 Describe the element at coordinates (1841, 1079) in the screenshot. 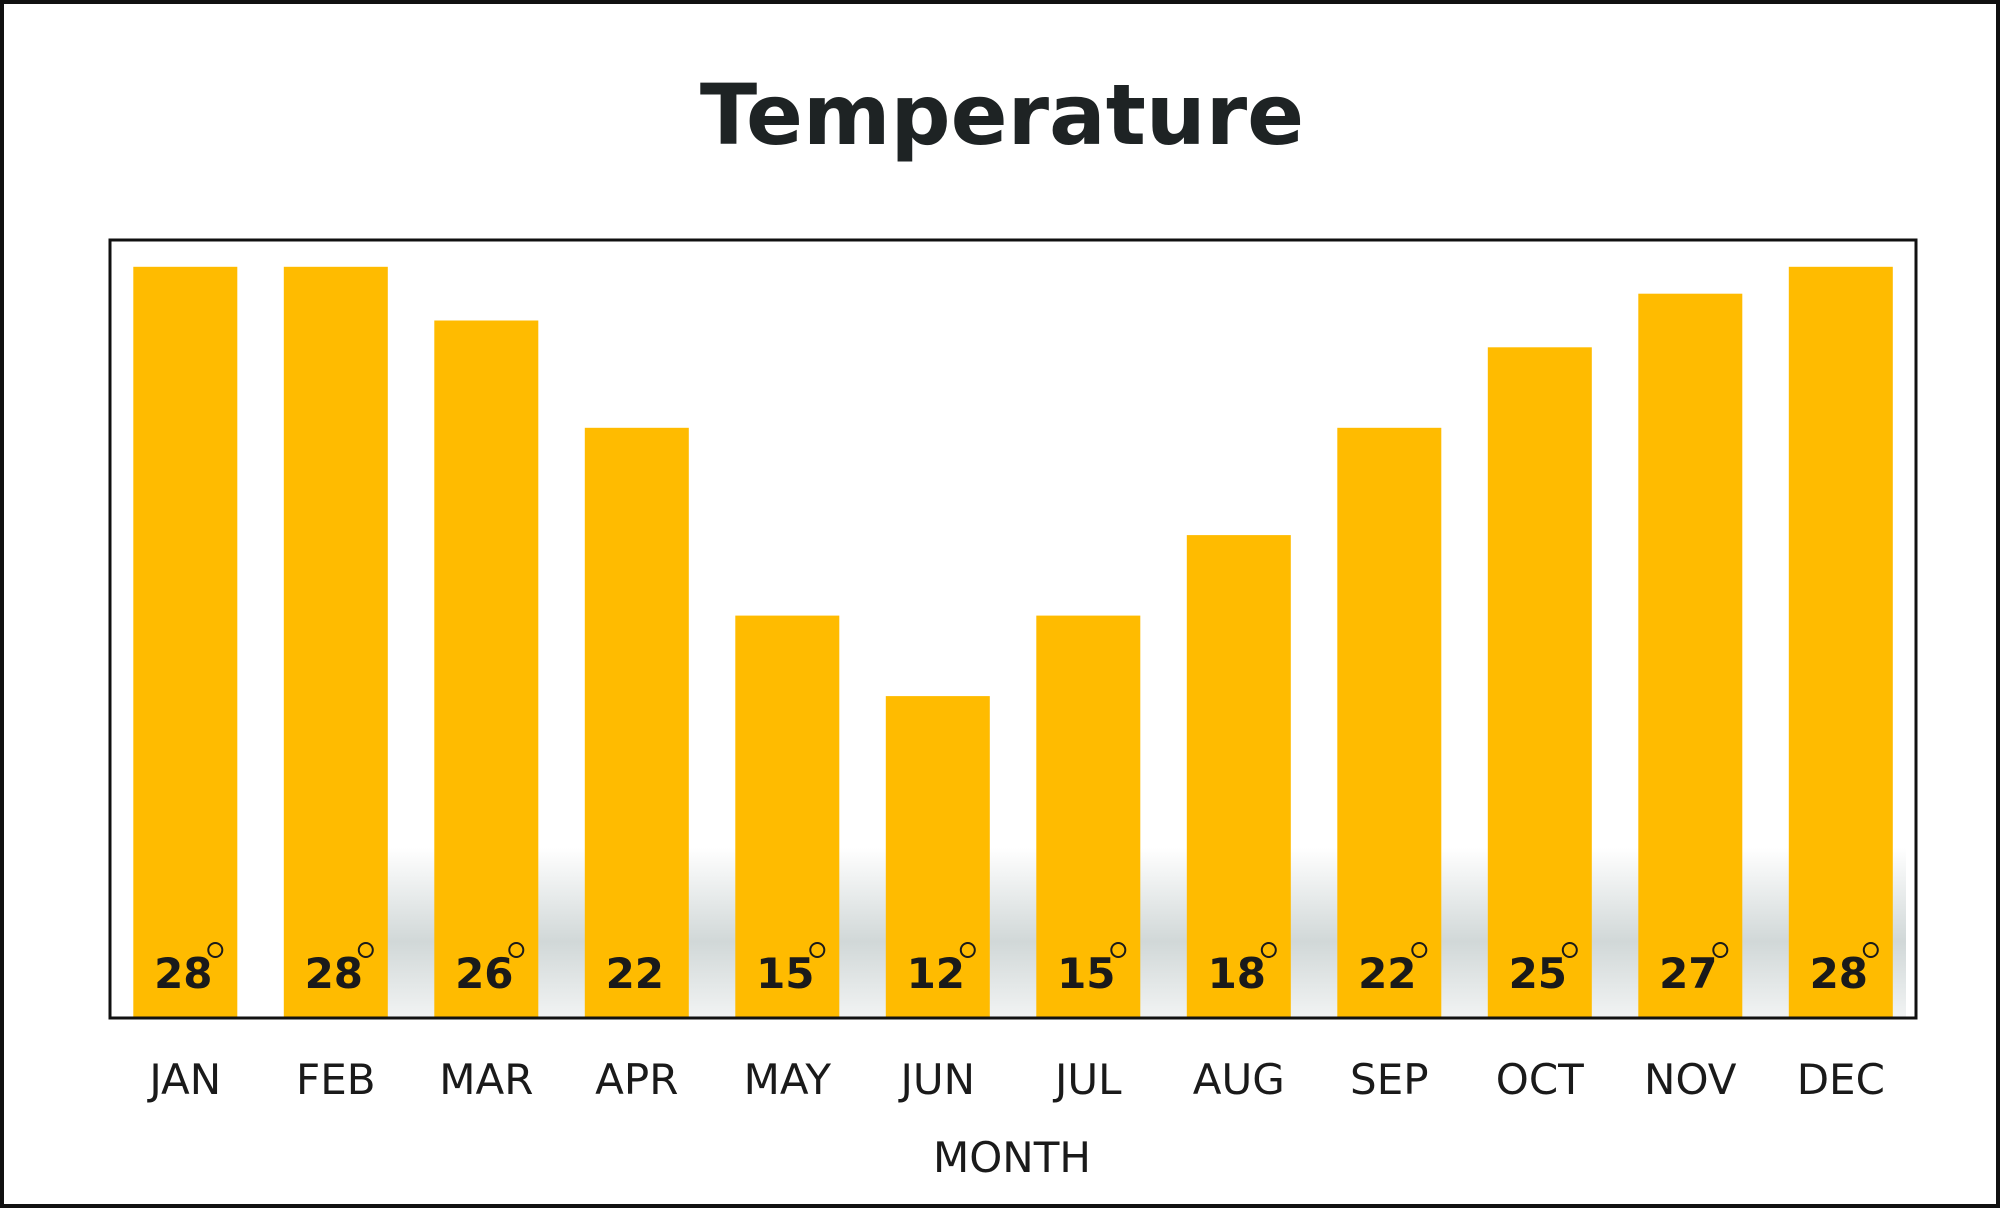

I see `x-tick-label-dec: DEC` at that location.